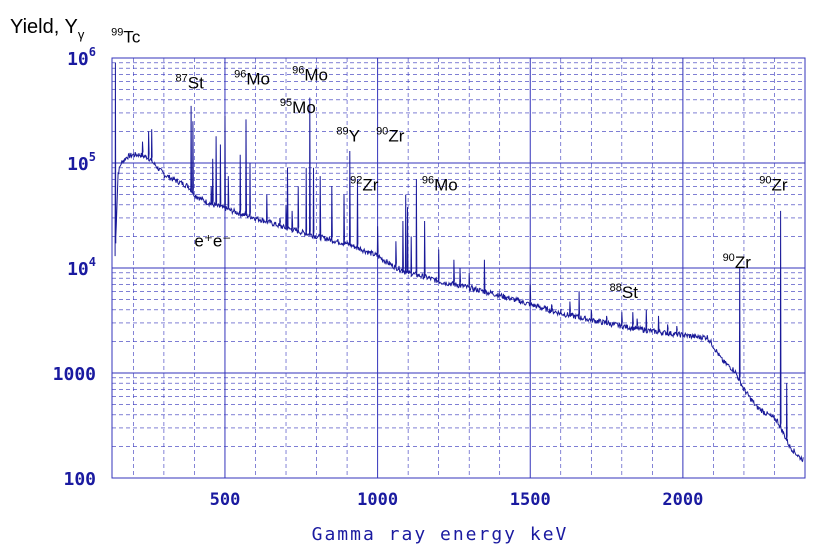 Image resolution: width=830 pixels, height=555 pixels. I want to click on x-tick-label: 1000, so click(377, 500).